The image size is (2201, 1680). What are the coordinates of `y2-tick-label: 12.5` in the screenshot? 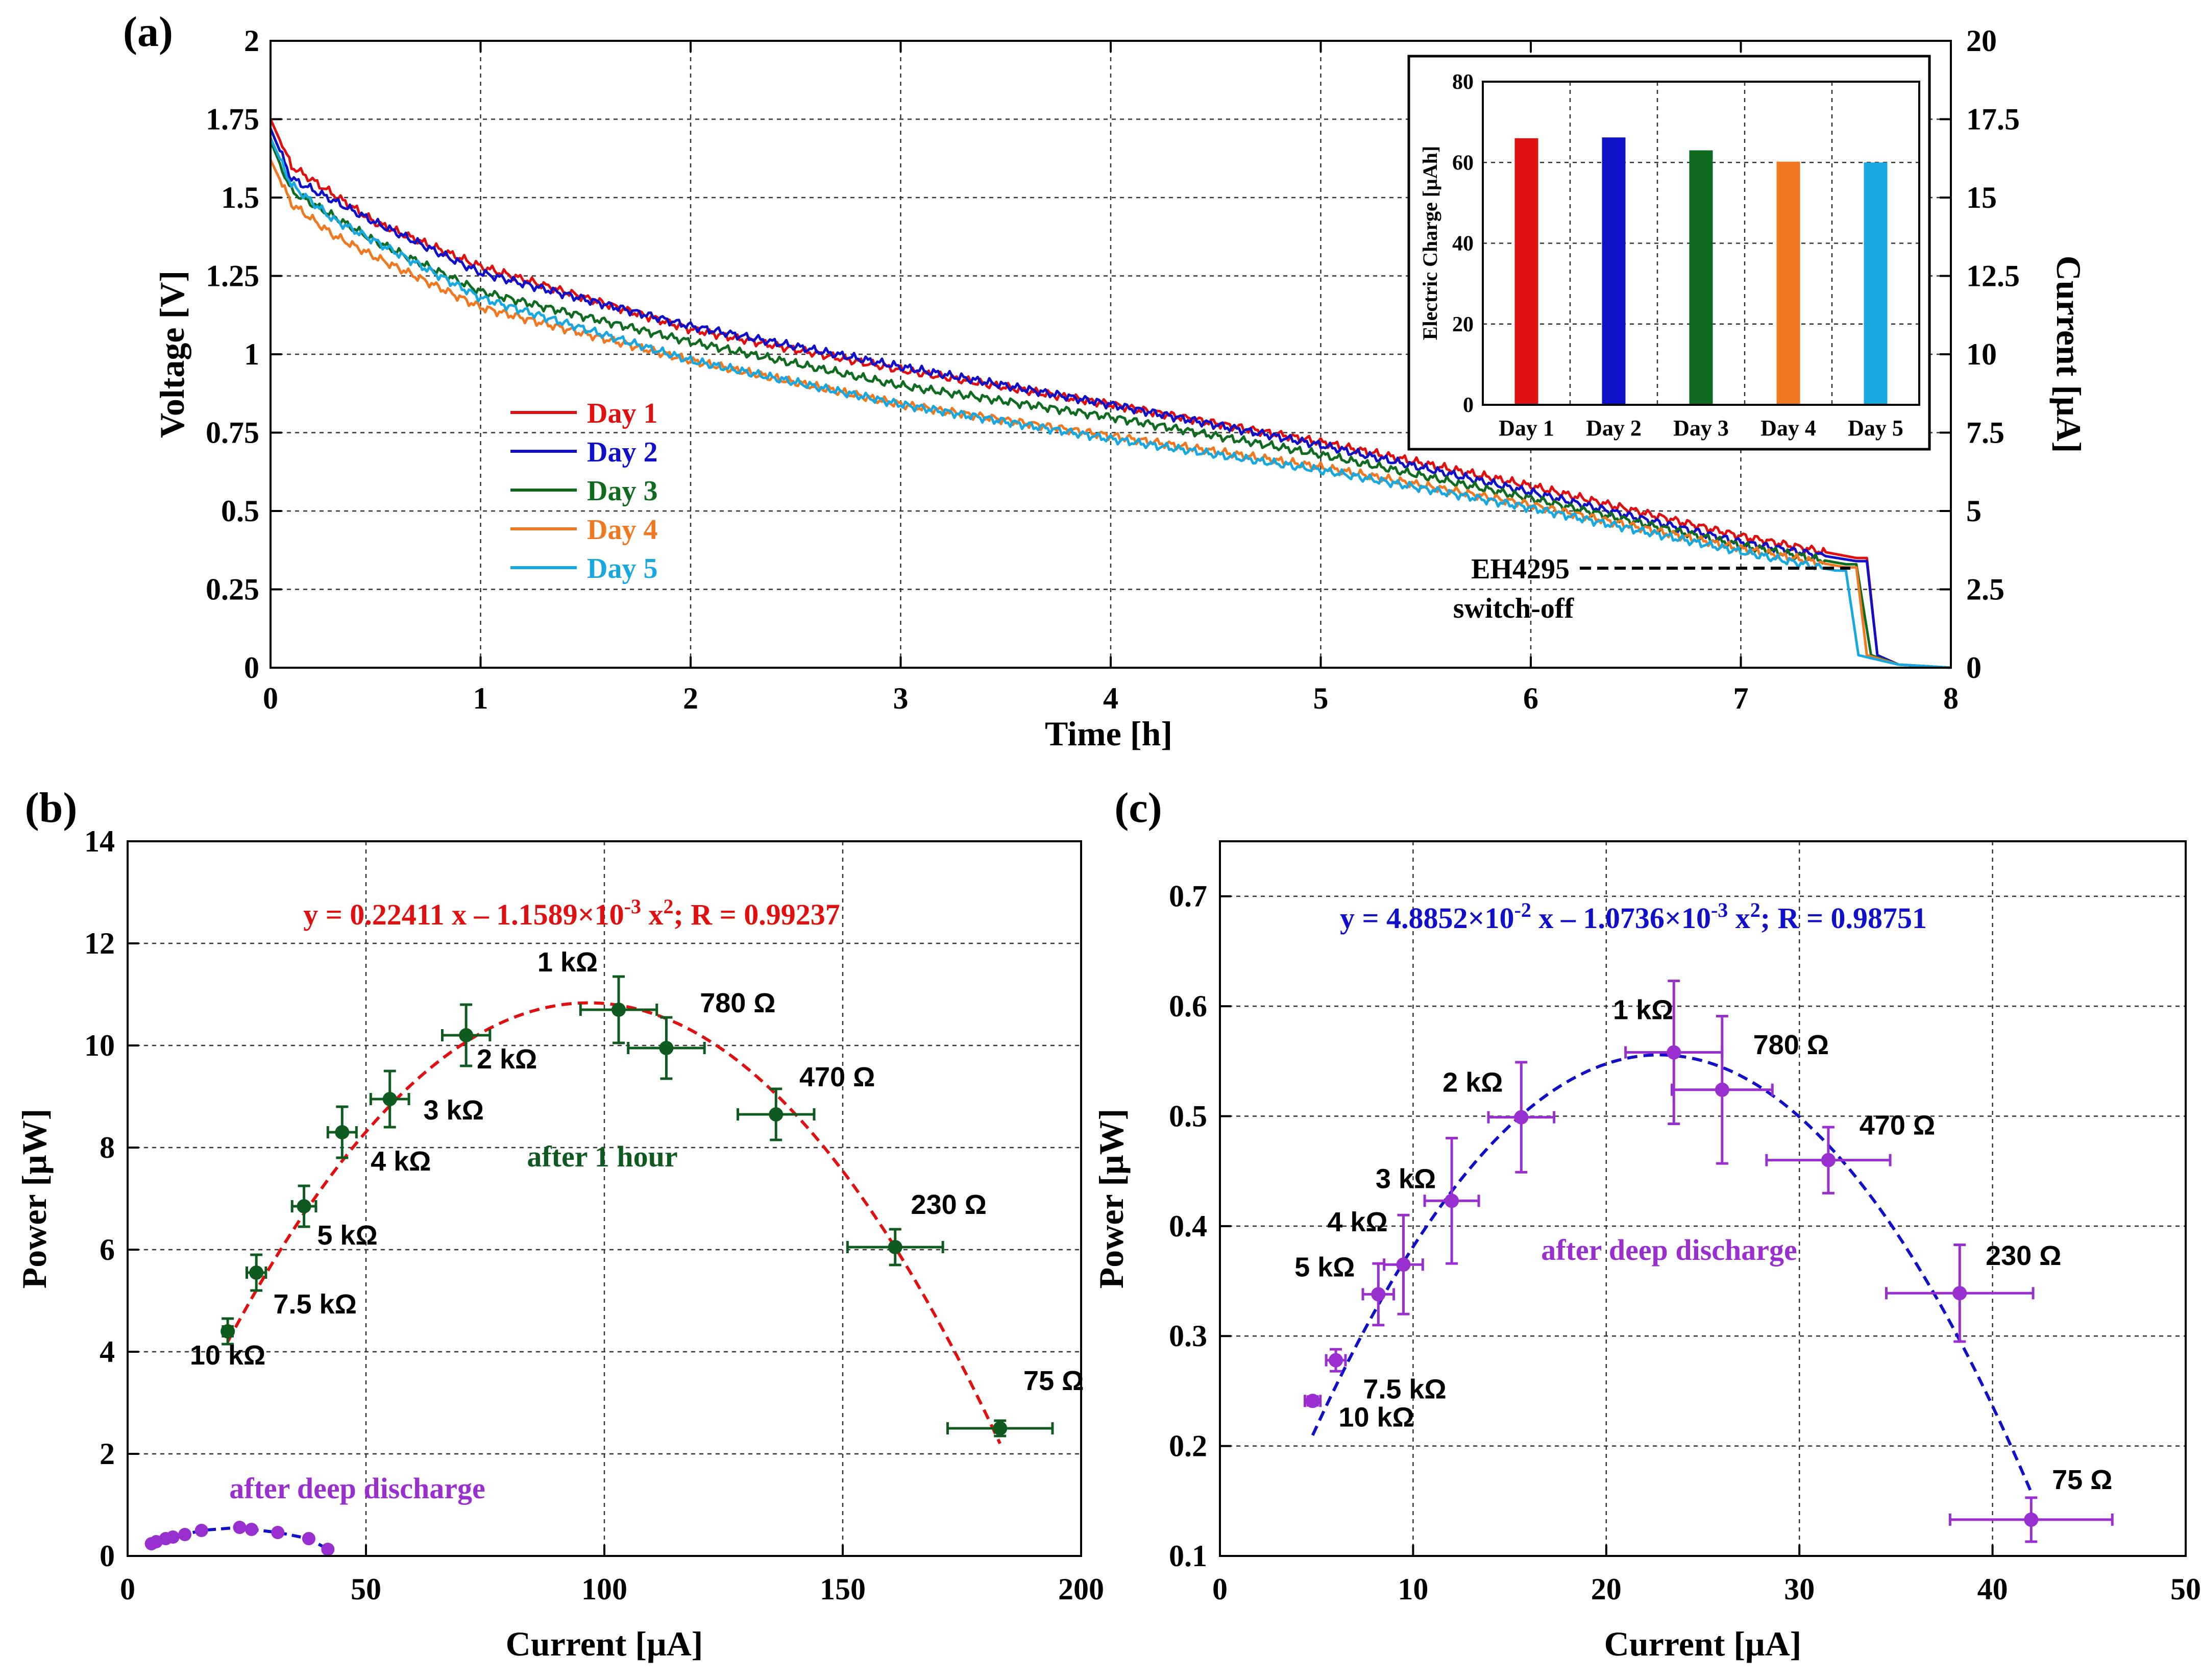 It's located at (1993, 276).